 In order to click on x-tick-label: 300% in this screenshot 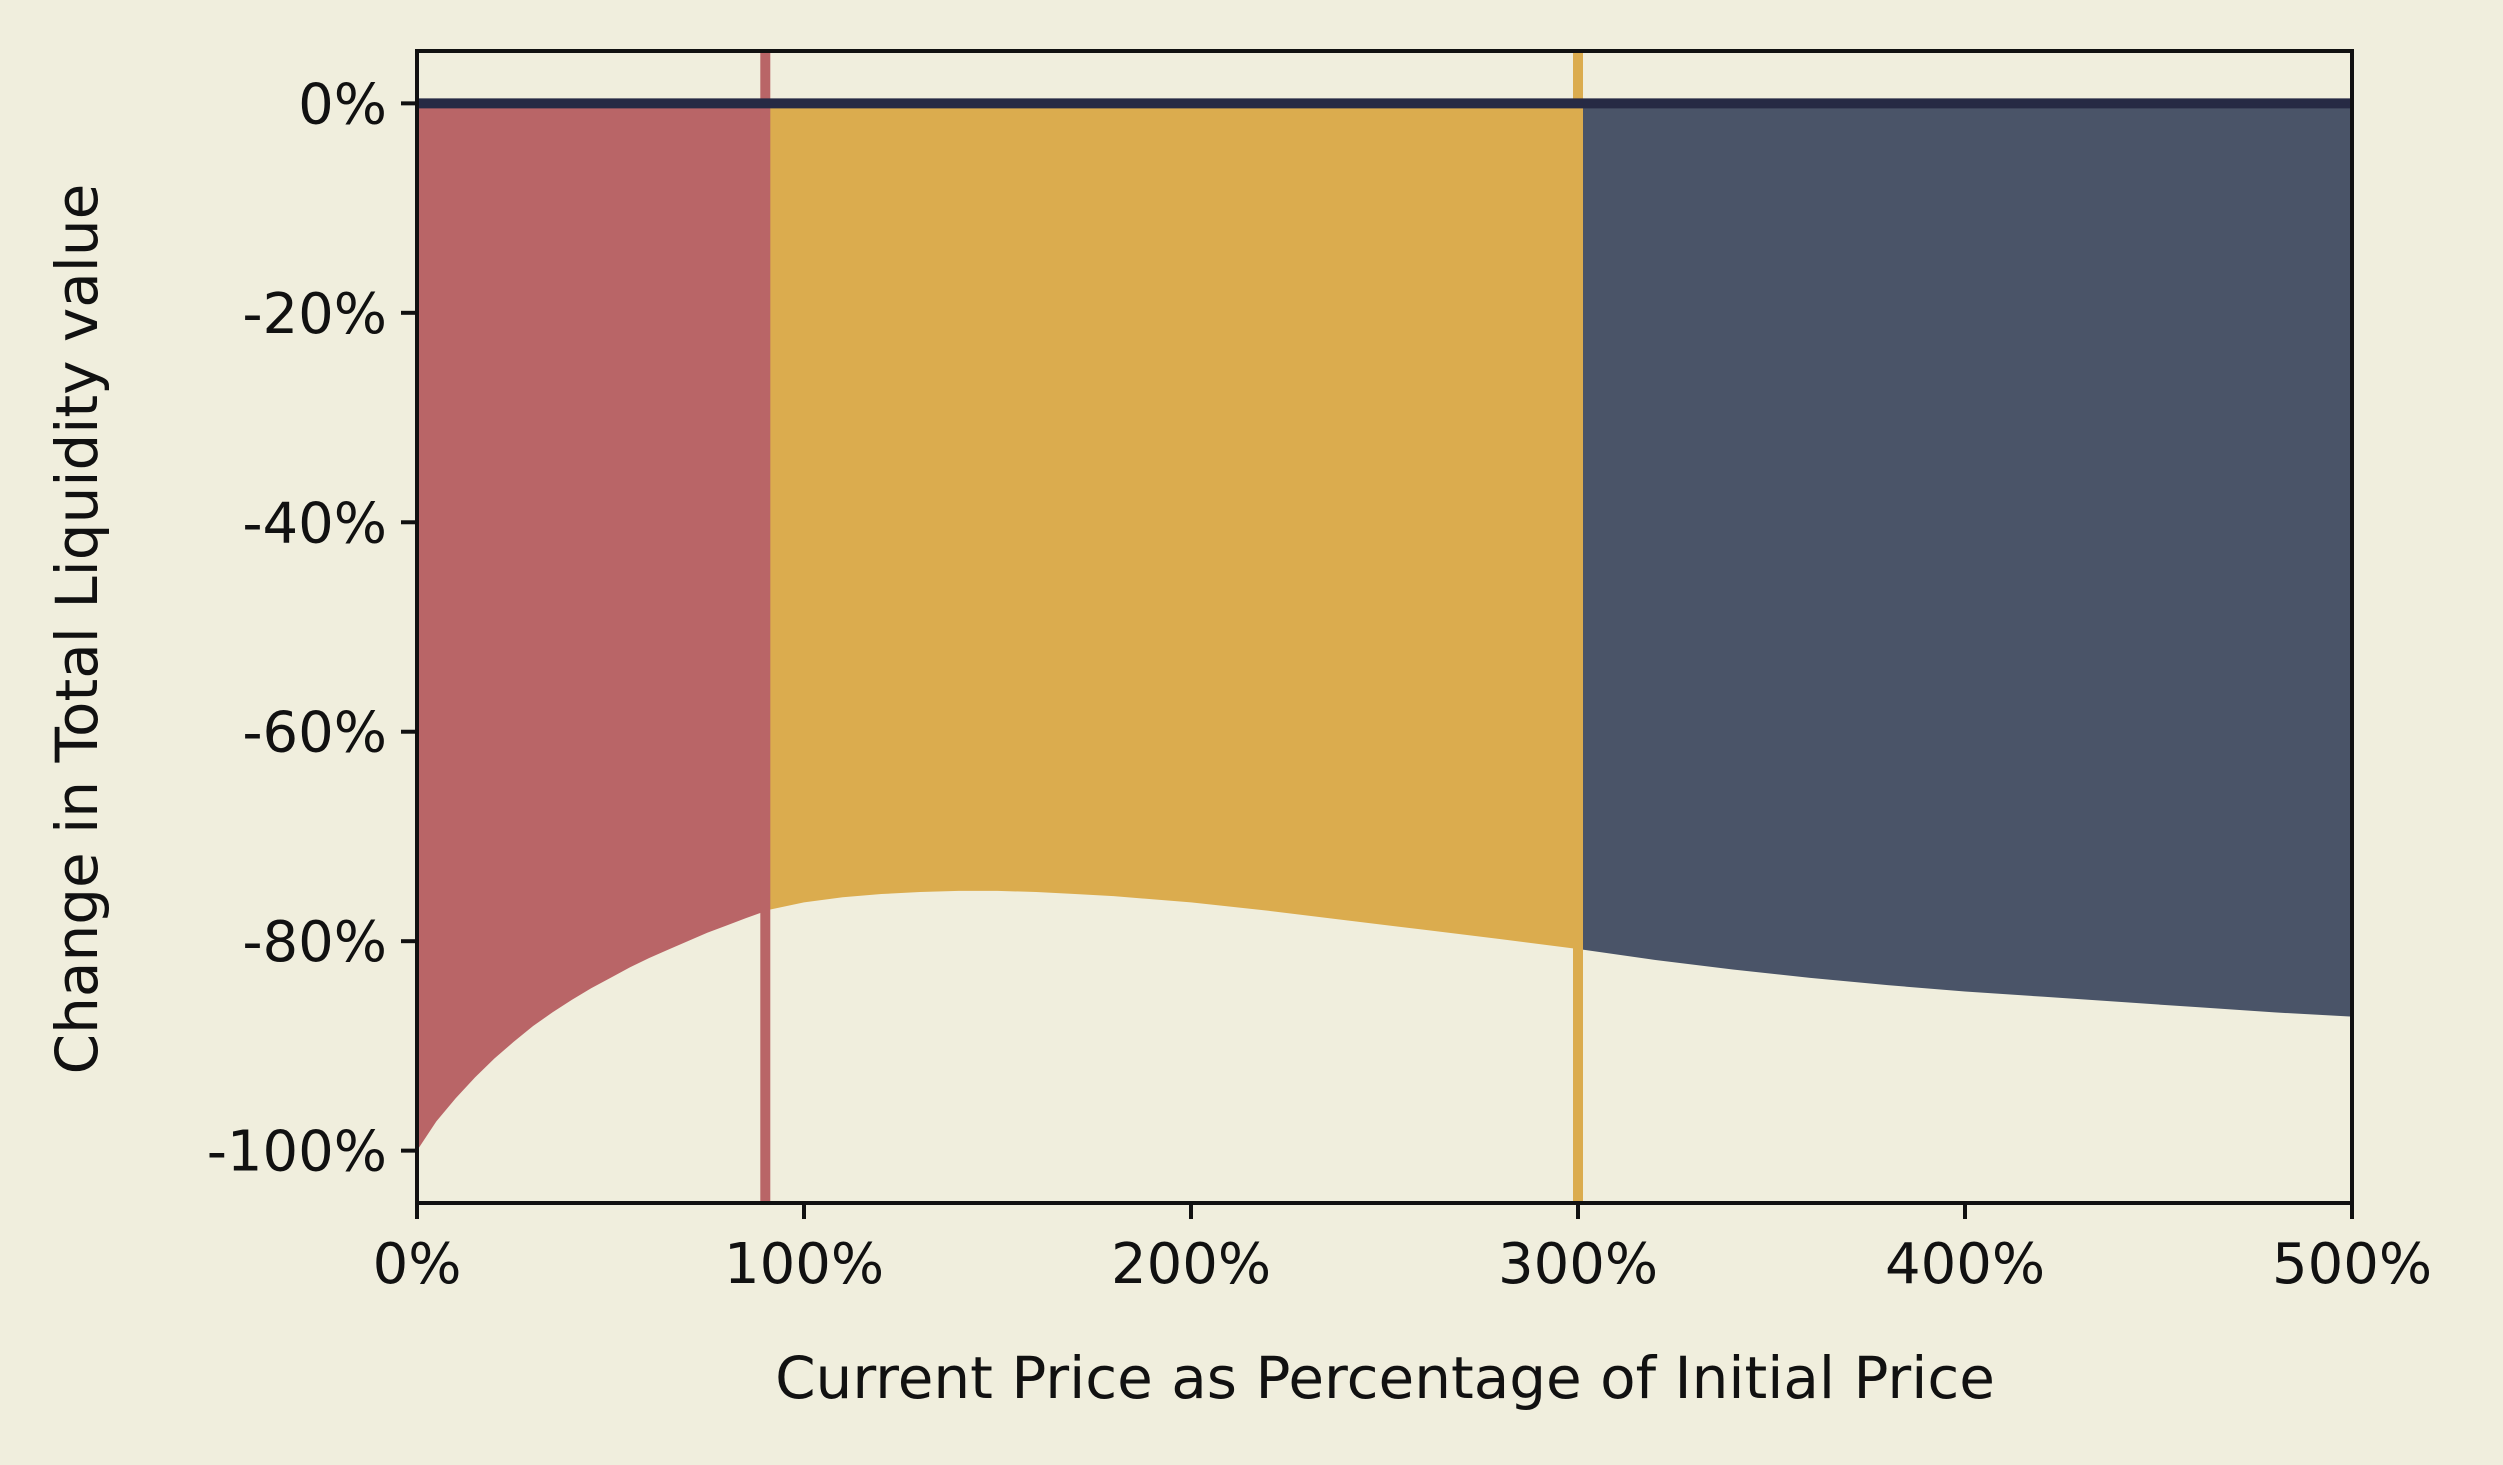, I will do `click(1578, 1264)`.